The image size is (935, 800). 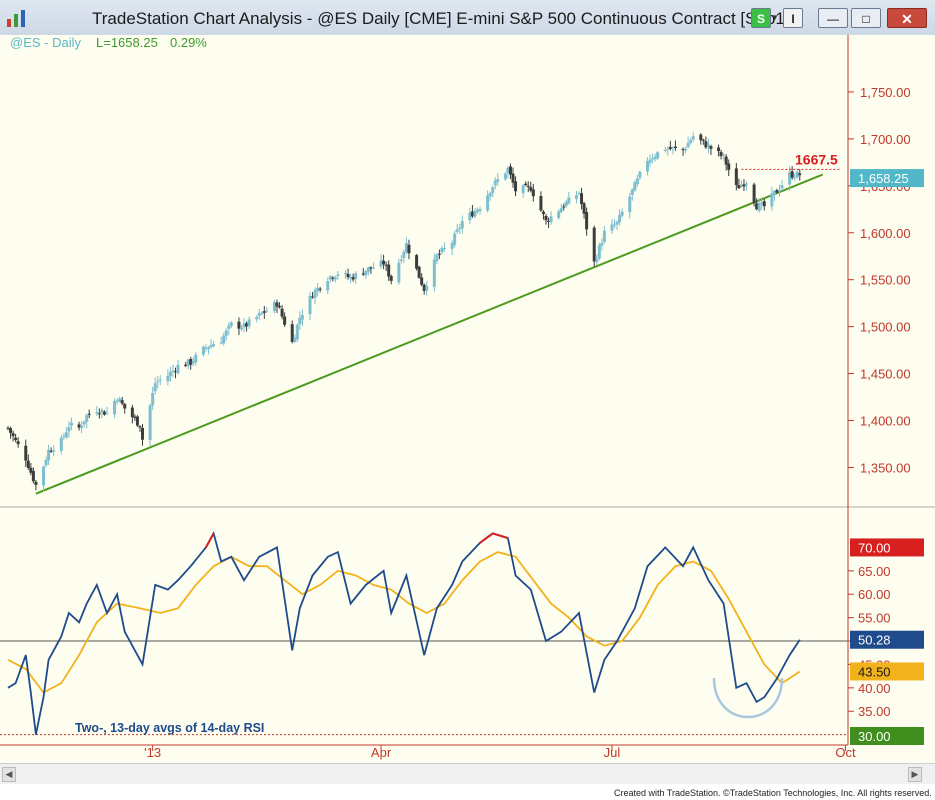 What do you see at coordinates (790, 160) in the screenshot?
I see `resistance-layer: 1667.5` at bounding box center [790, 160].